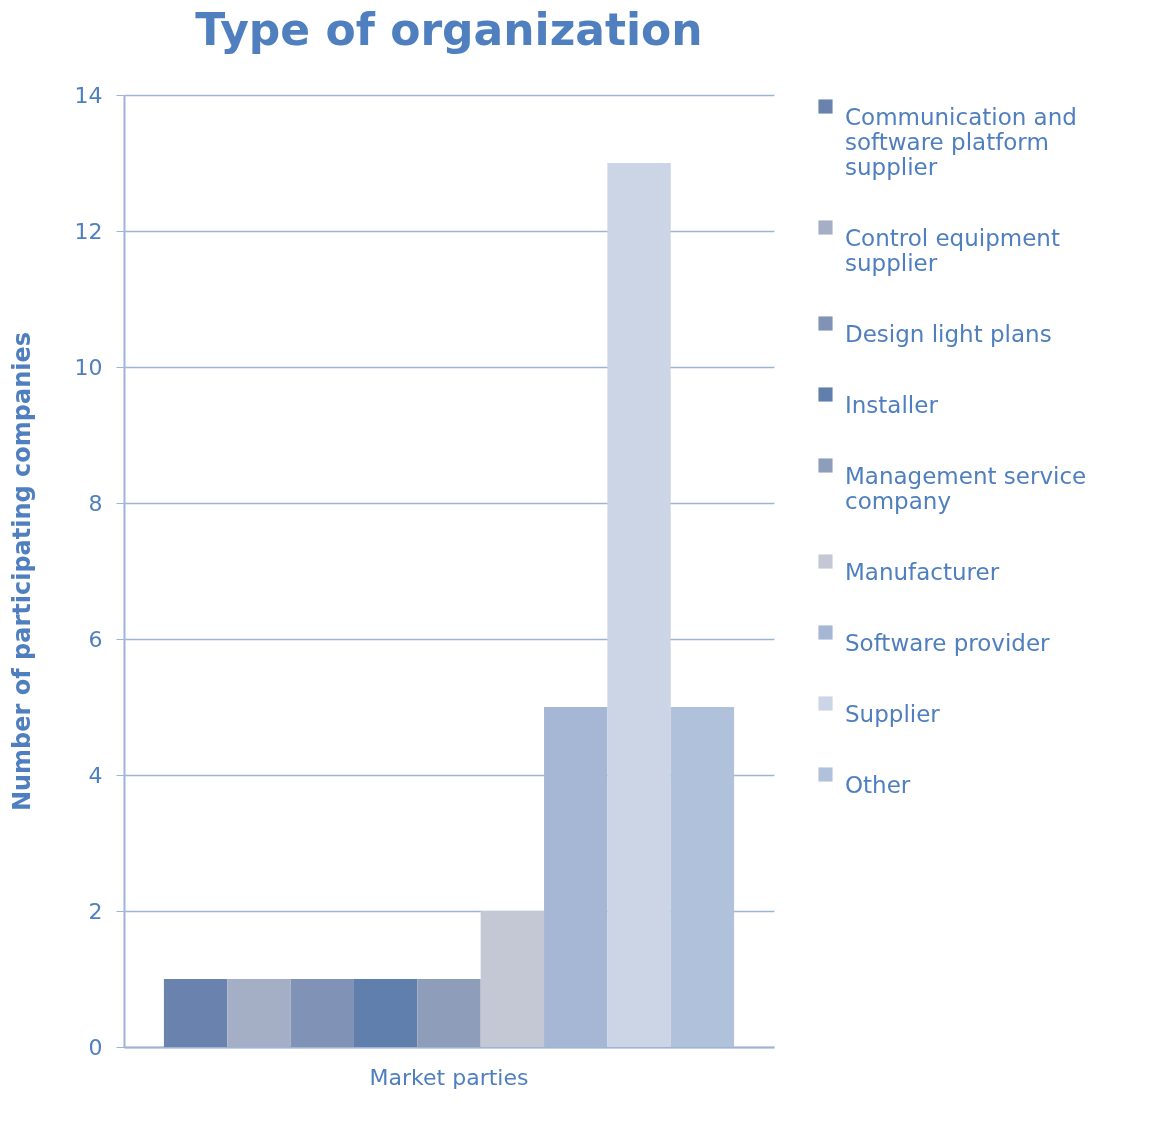  Describe the element at coordinates (893, 713) in the screenshot. I see `legend-label: Supplier` at that location.